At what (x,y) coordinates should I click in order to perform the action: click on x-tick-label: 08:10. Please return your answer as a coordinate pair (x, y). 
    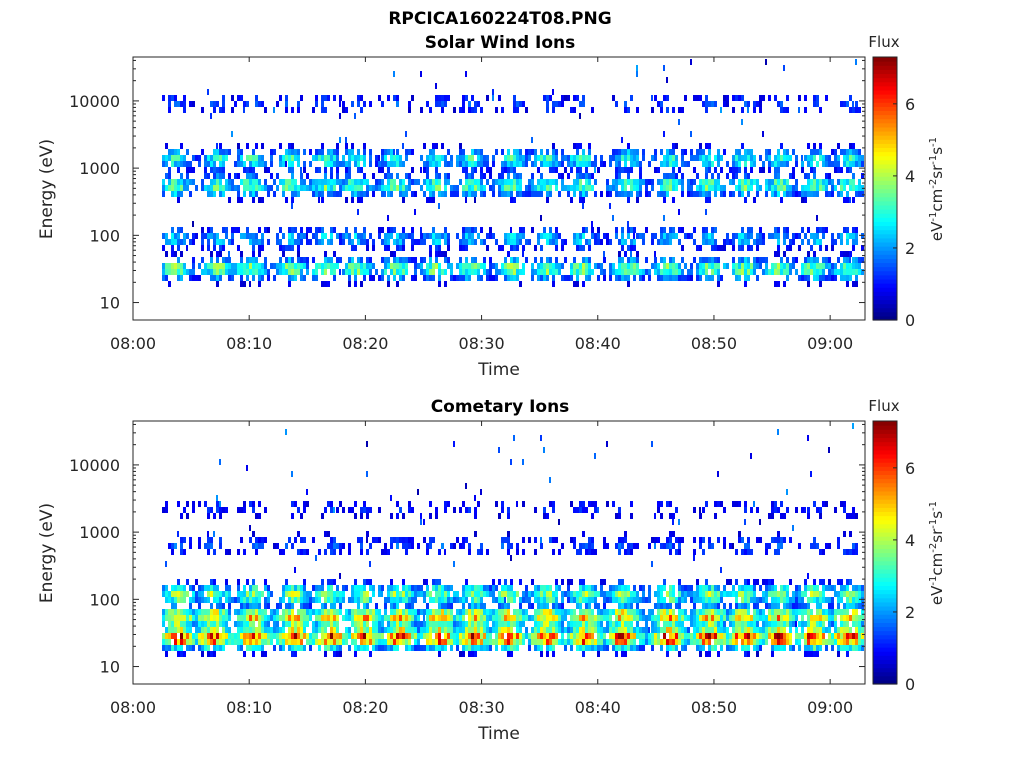
    Looking at the image, I should click on (249, 343).